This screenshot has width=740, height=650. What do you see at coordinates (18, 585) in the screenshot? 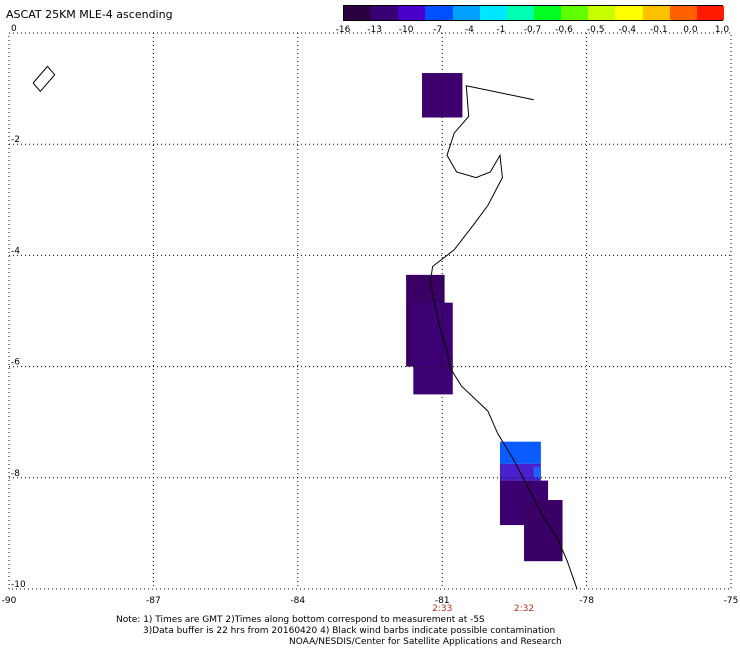
I see `lat-tick-label: -10` at bounding box center [18, 585].